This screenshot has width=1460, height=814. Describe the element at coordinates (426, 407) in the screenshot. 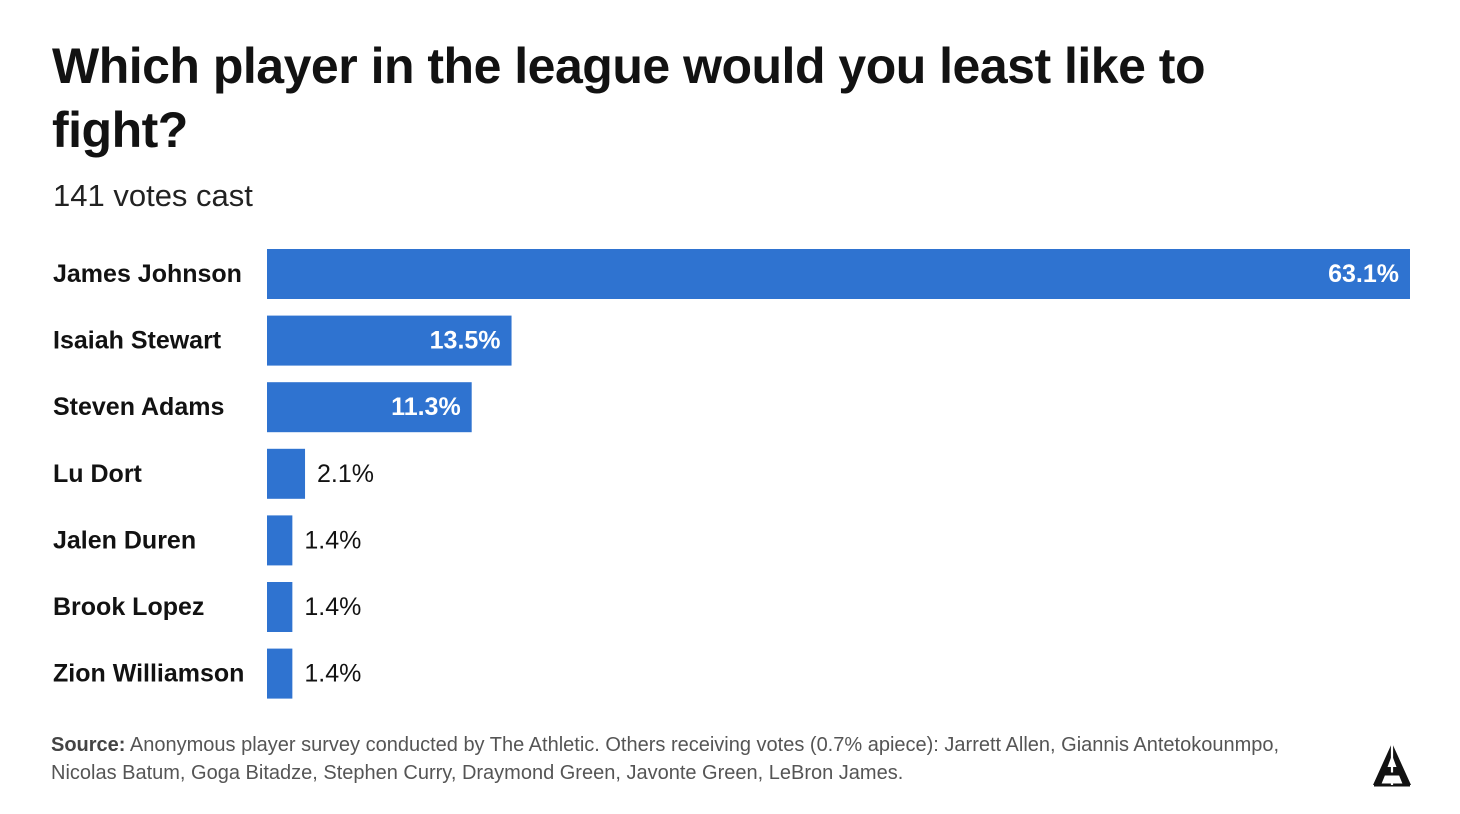

I see `value-label: 11.3%` at that location.